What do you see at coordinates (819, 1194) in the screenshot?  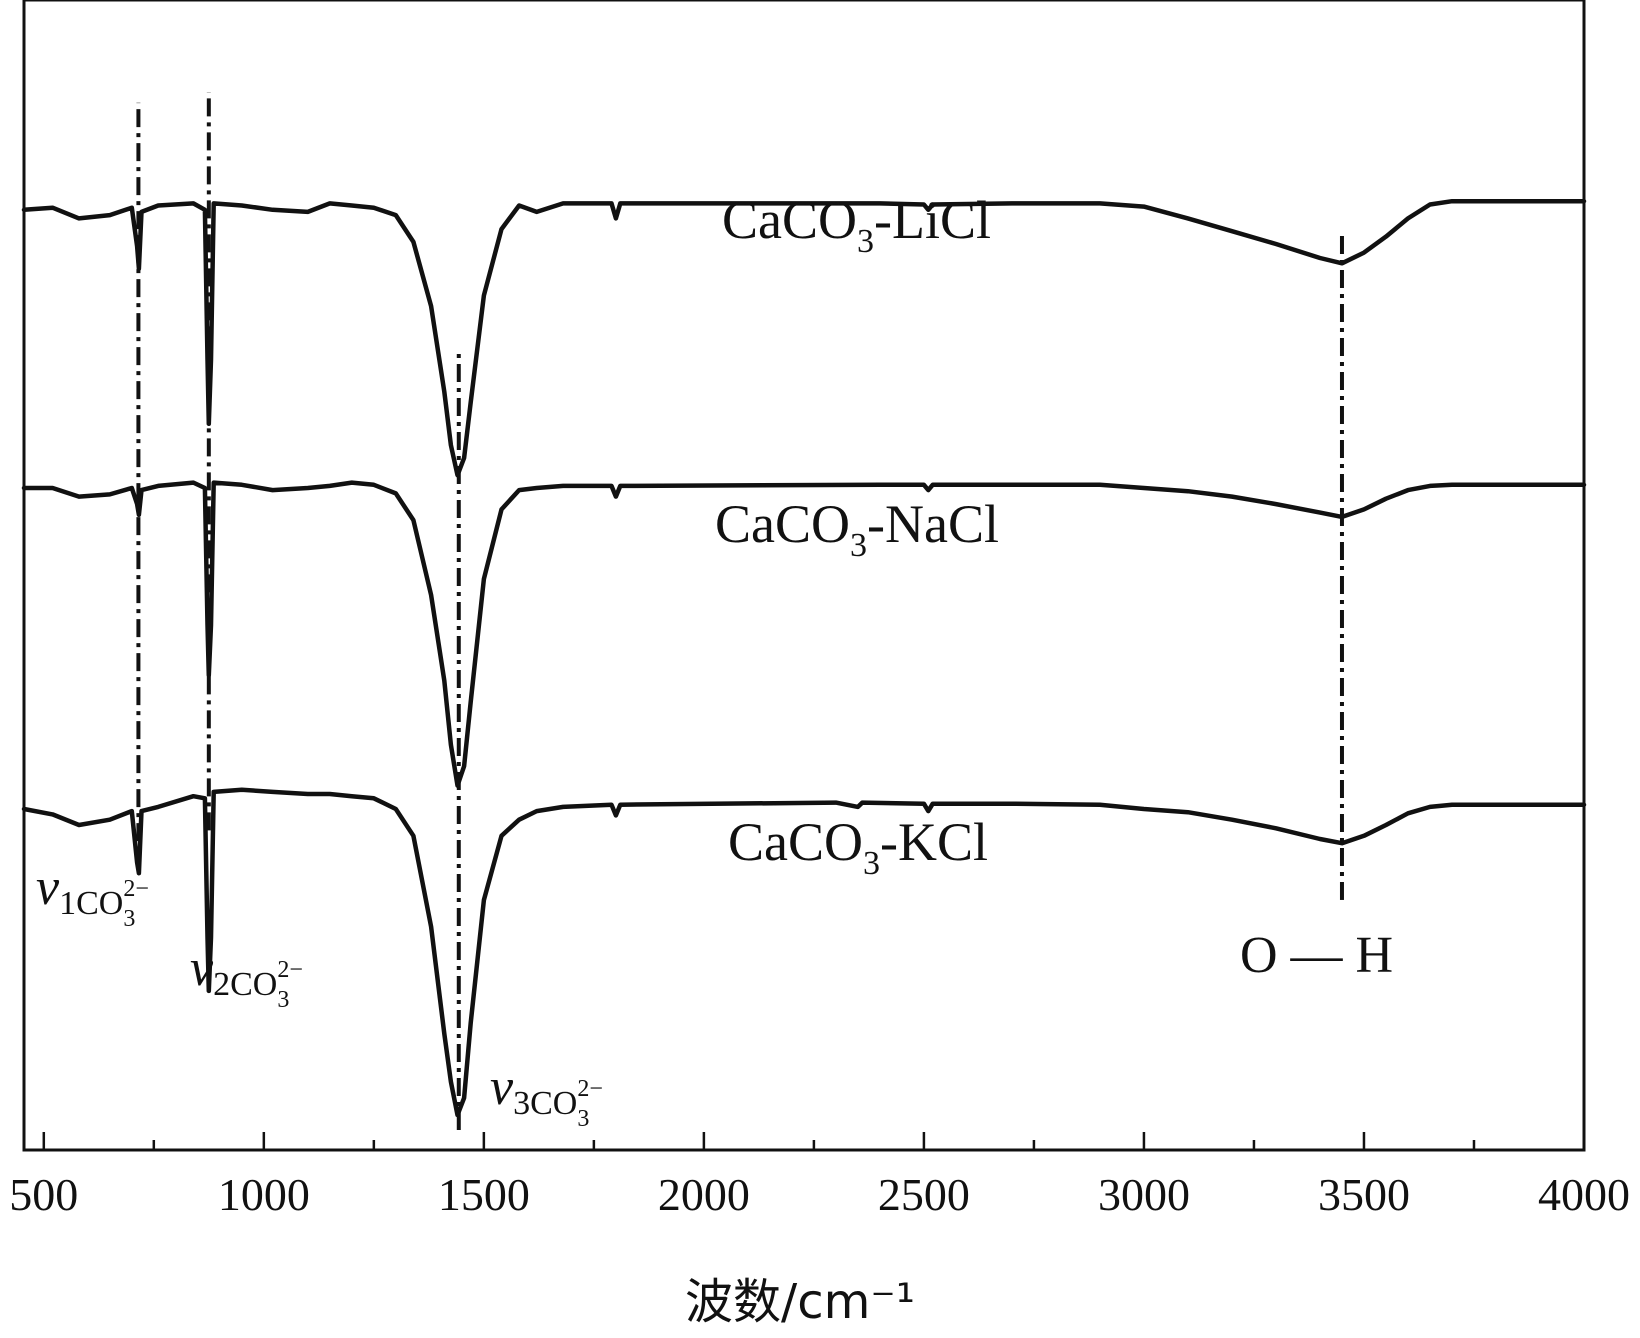 I see `x-axis-tick-labels: 500 1000 1500 2000 2500 3000 3500 4000` at bounding box center [819, 1194].